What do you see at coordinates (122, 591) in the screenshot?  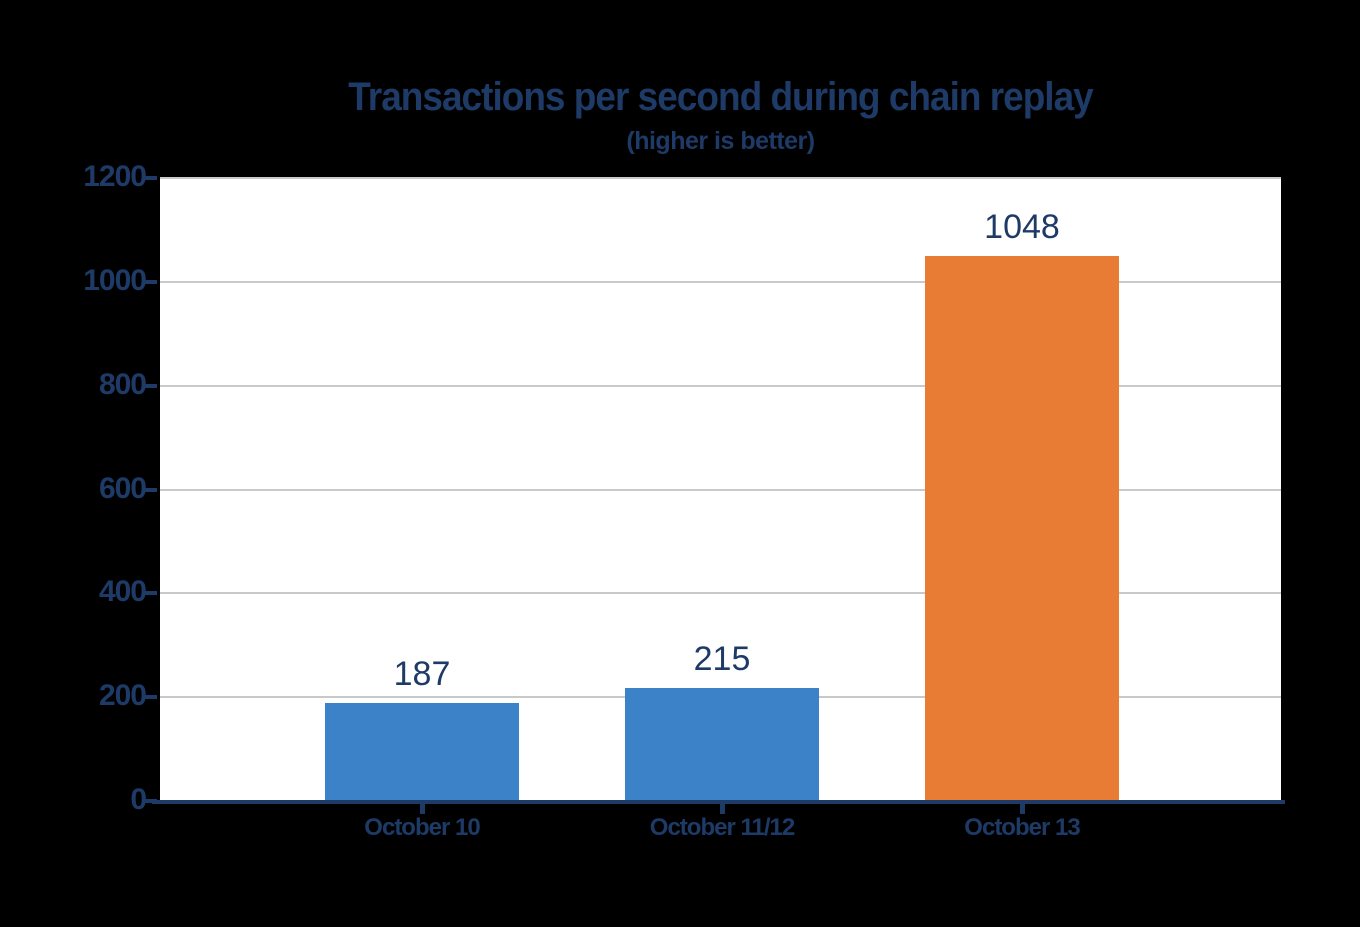 I see `y-tick-label: 400` at bounding box center [122, 591].